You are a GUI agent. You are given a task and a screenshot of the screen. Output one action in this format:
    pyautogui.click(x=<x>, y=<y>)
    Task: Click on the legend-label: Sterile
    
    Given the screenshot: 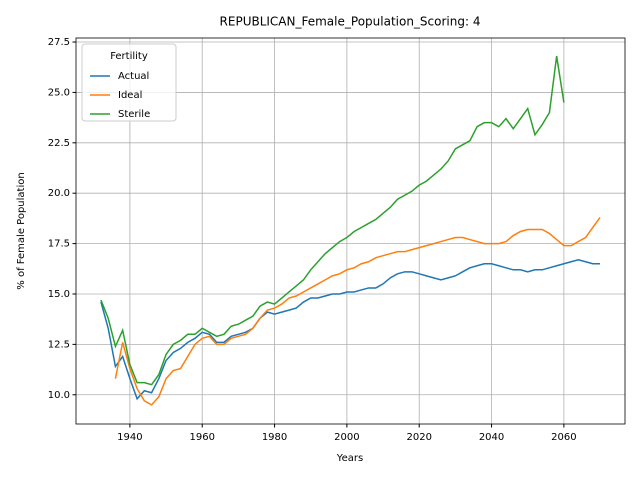 What is the action you would take?
    pyautogui.click(x=134, y=114)
    